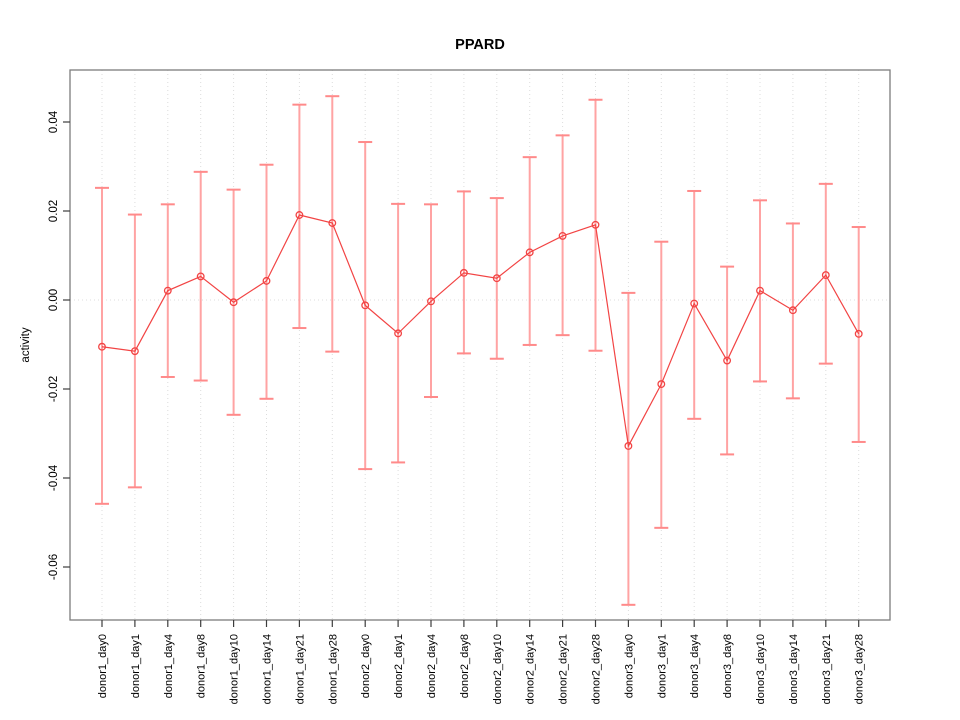 The image size is (960, 720). I want to click on chart-title: PPARD, so click(480, 45).